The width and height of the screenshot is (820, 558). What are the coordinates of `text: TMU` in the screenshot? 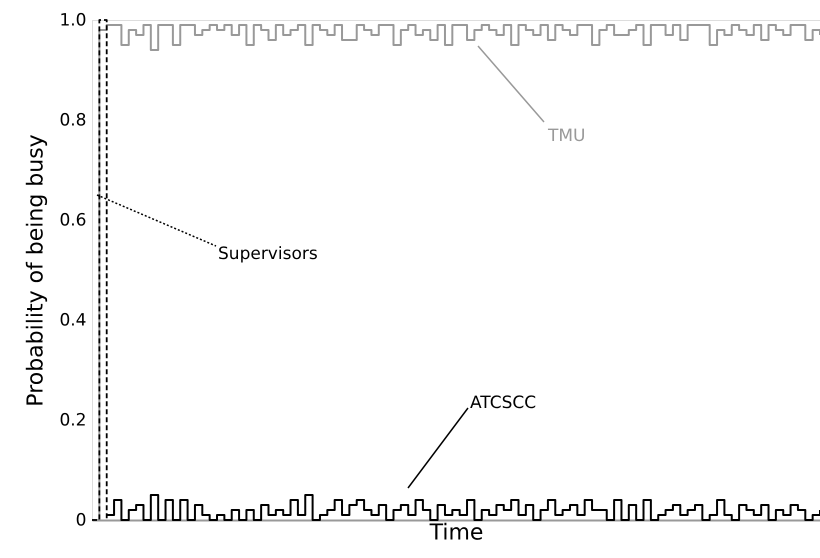 It's located at (566, 136).